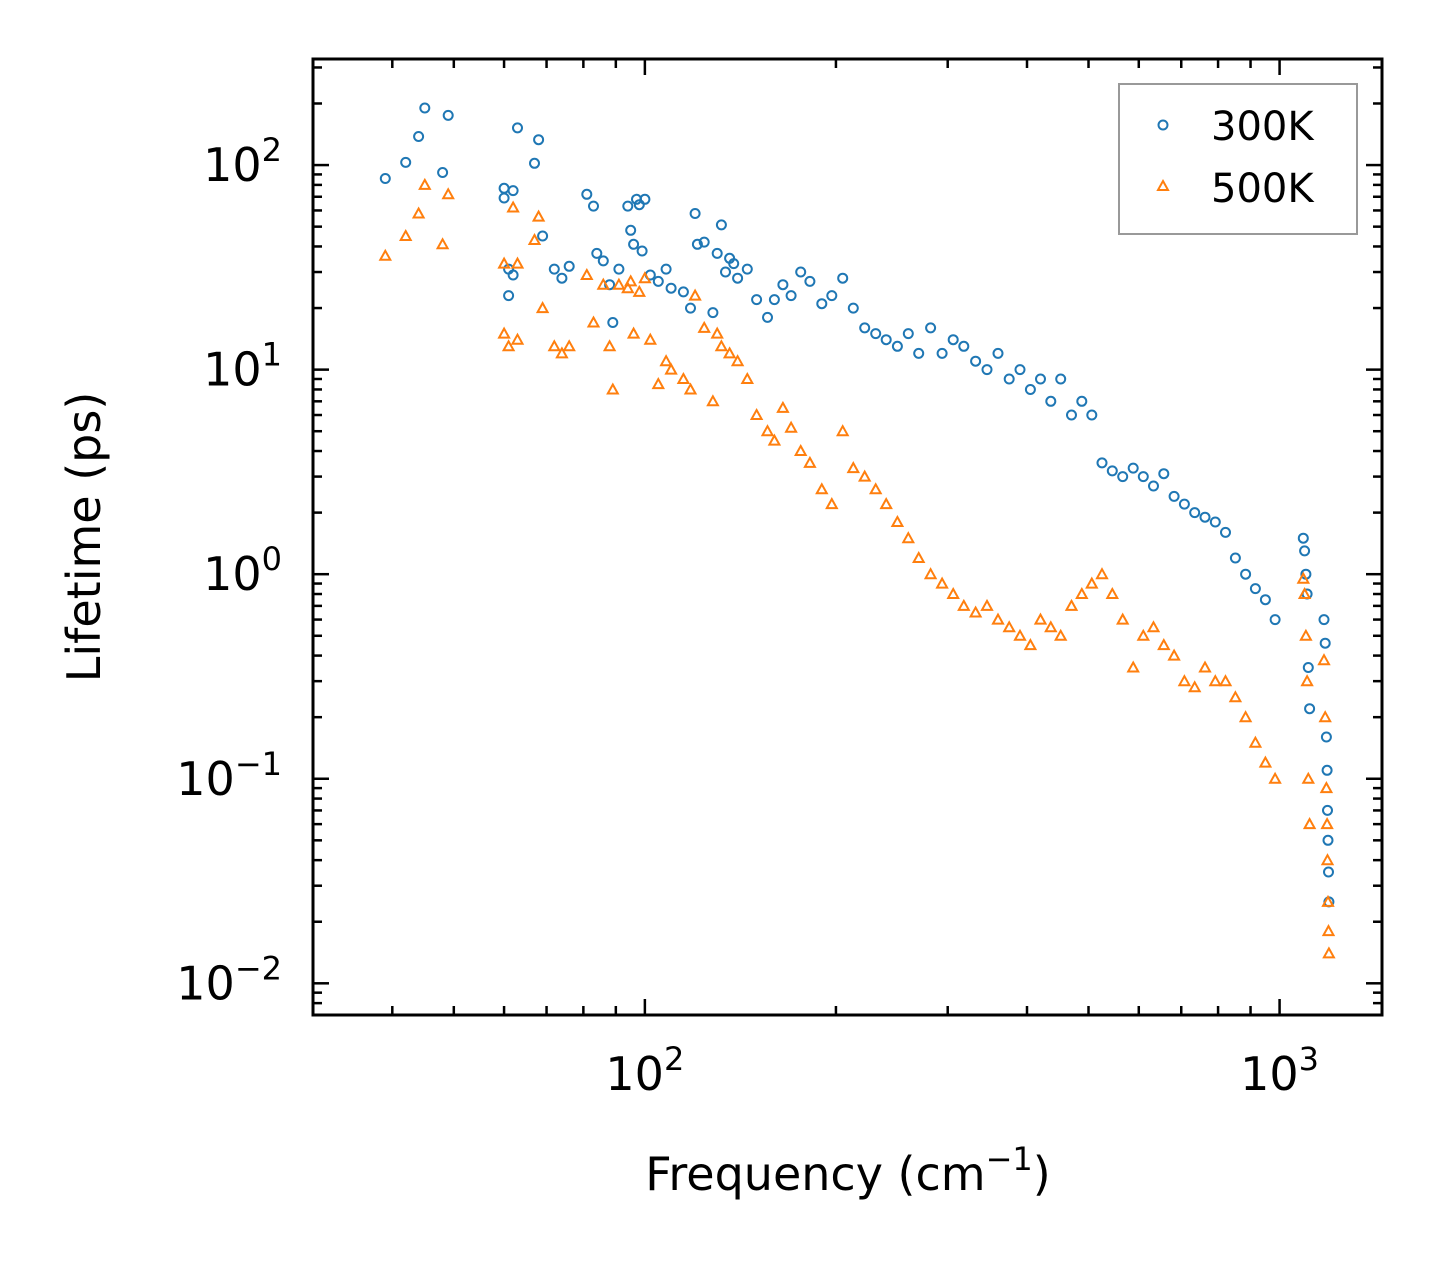  I want to click on legend-box, so click(1238, 159).